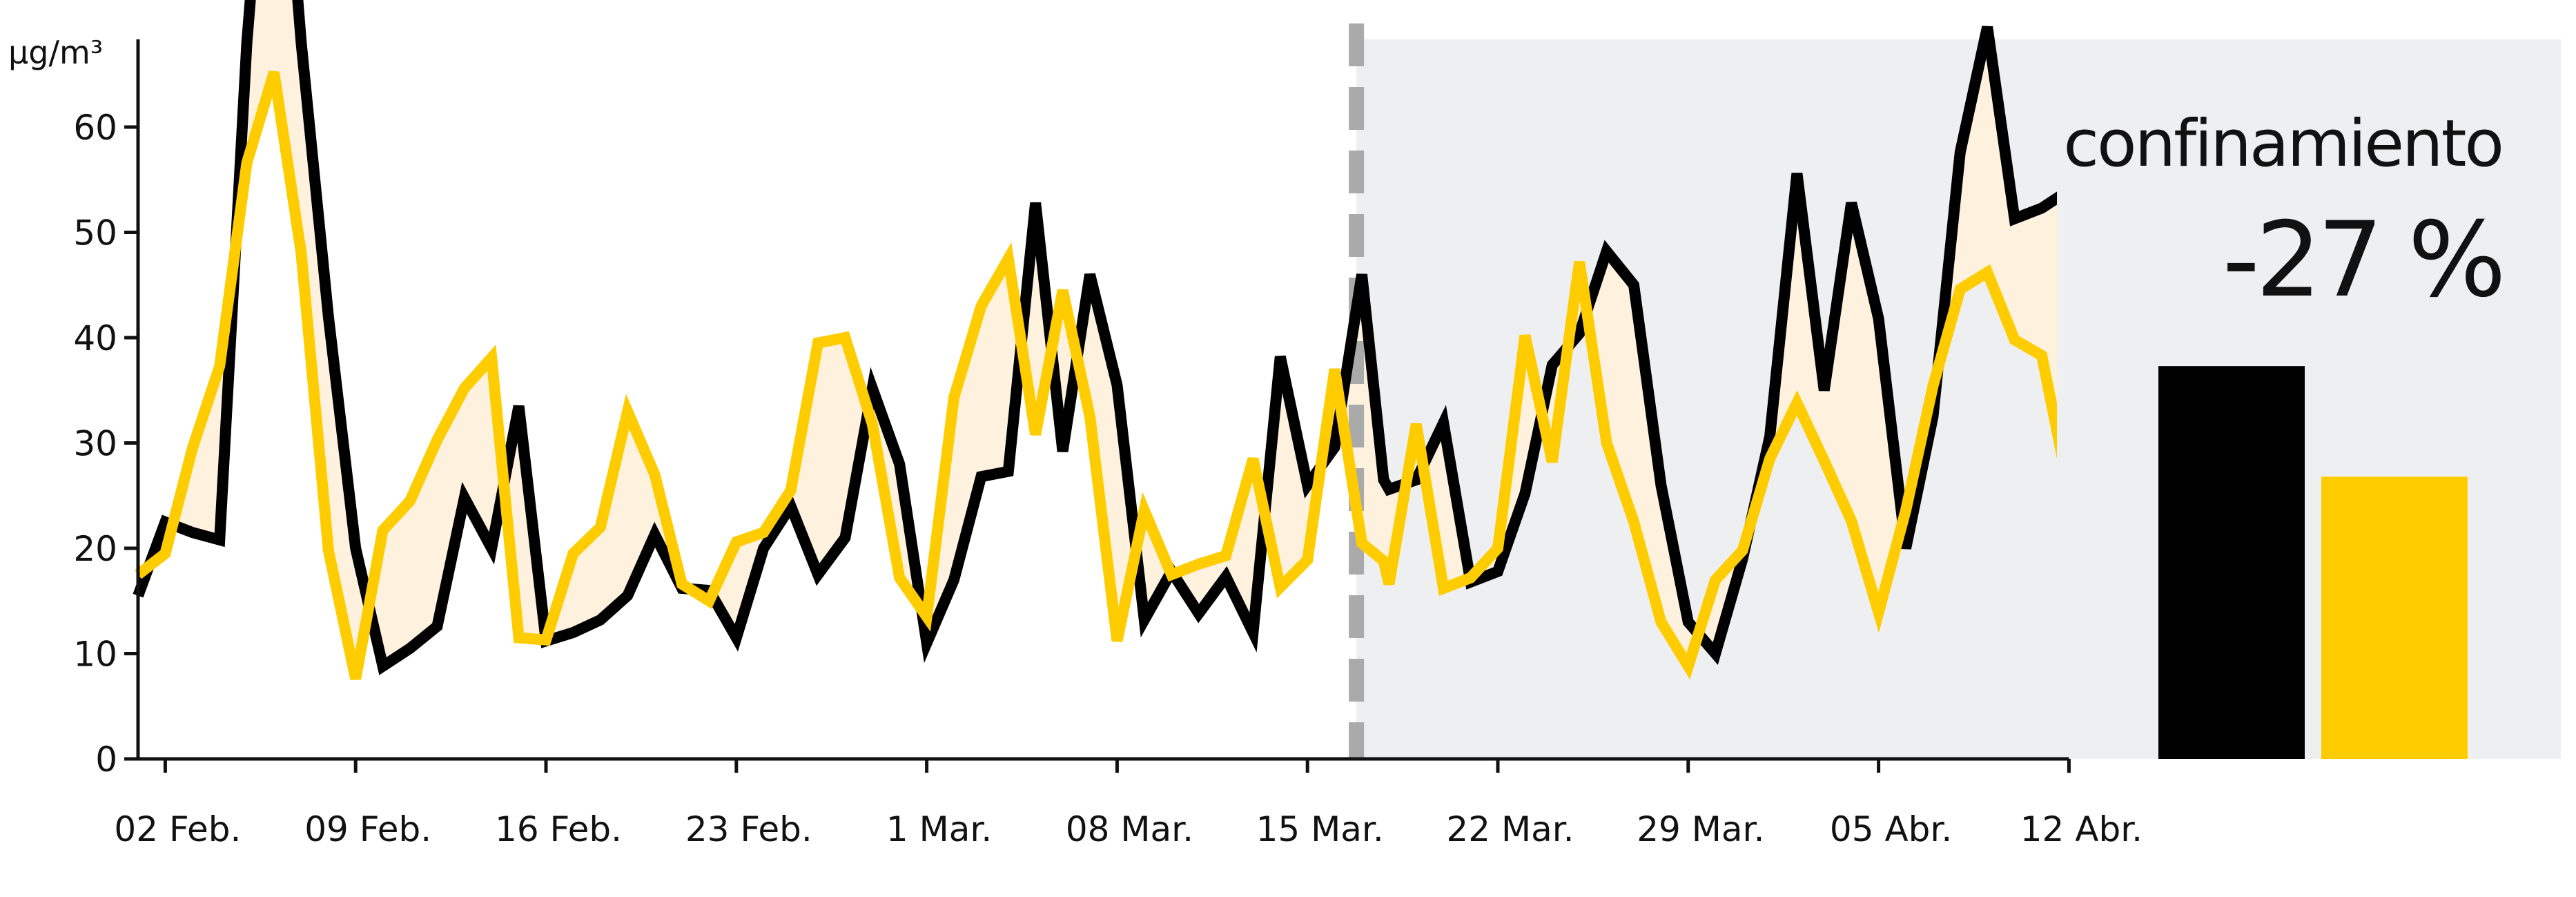 This screenshot has height=897, width=2576. What do you see at coordinates (1129, 829) in the screenshot?
I see `x-tick-label: 08 Mar.` at bounding box center [1129, 829].